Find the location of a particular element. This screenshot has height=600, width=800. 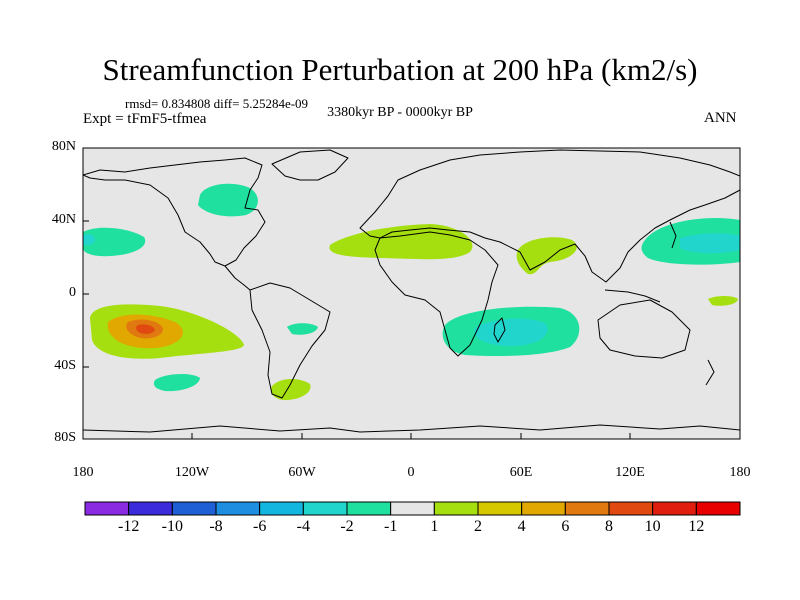

contour-india-positive is located at coordinates (546, 256).